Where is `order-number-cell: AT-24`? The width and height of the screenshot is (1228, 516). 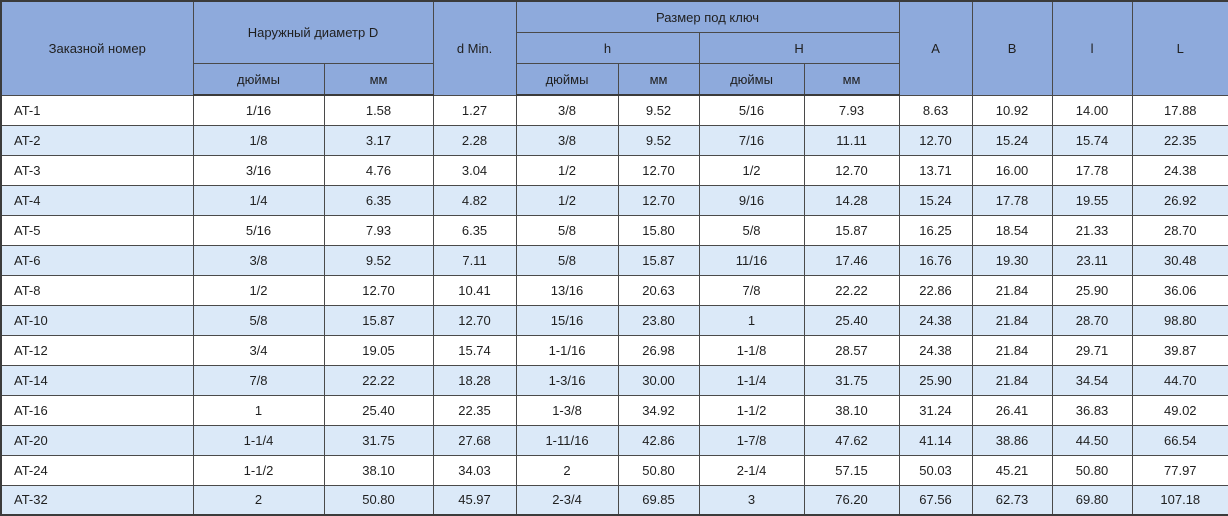 order-number-cell: AT-24 is located at coordinates (97, 470).